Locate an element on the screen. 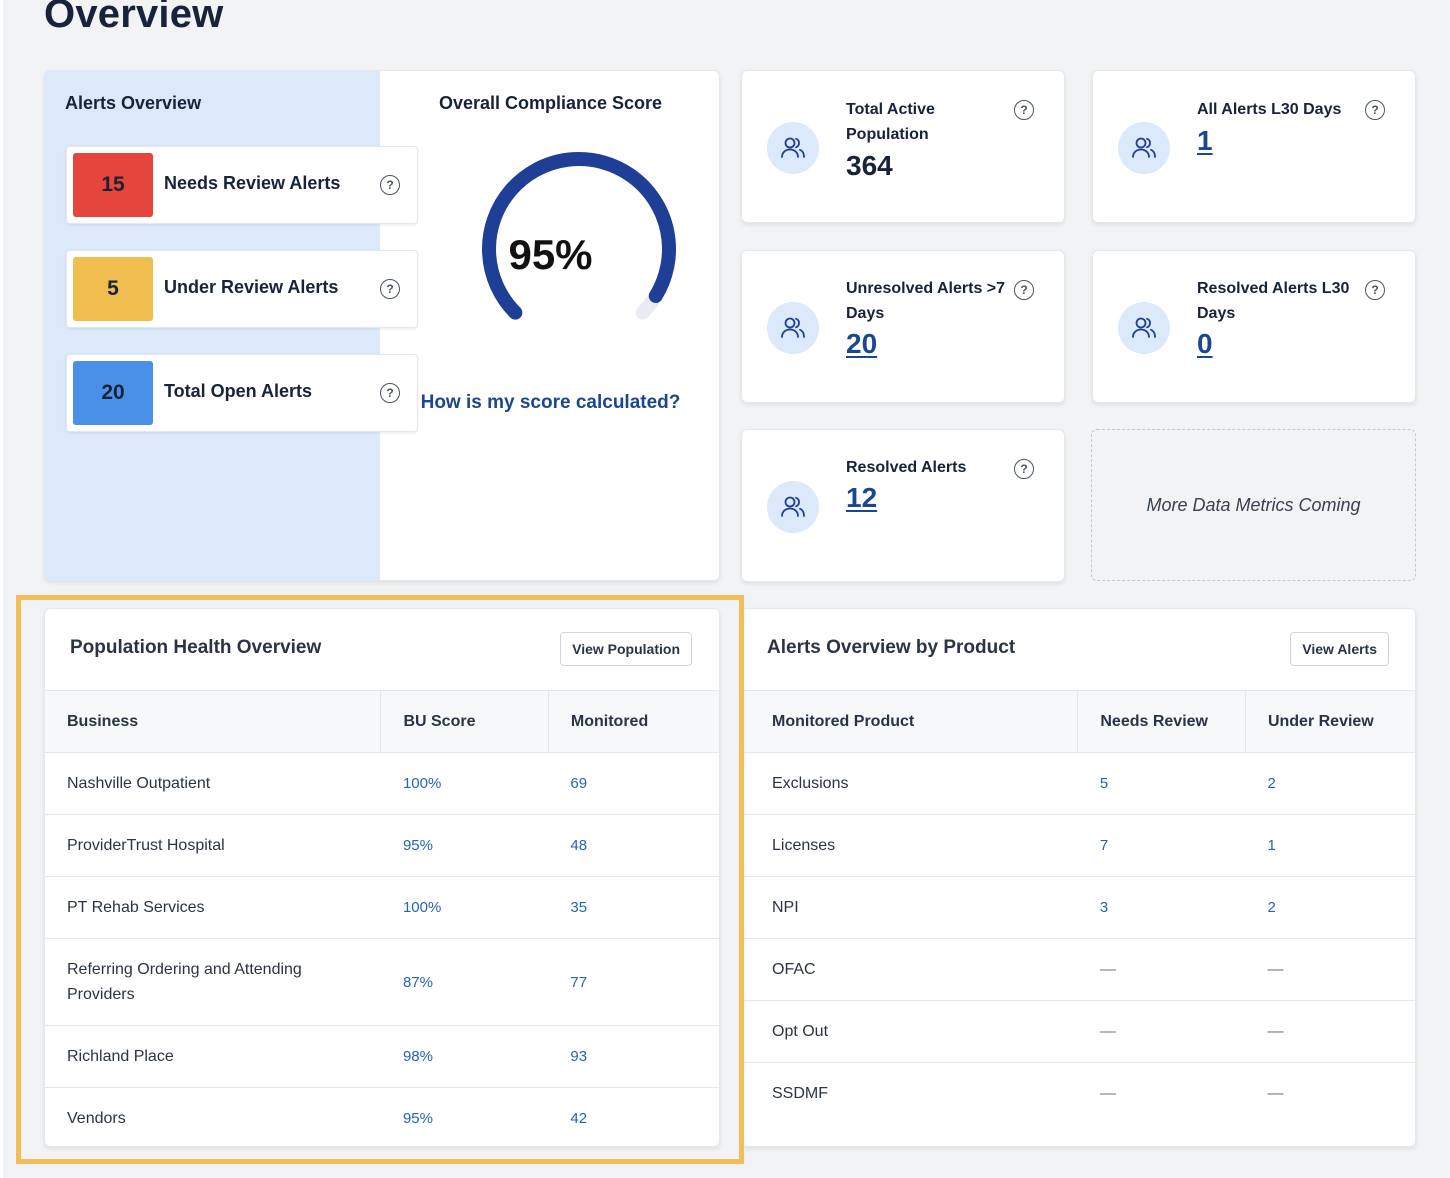 The image size is (1450, 1178). table-row: NPI 3 2 is located at coordinates (1078, 907).